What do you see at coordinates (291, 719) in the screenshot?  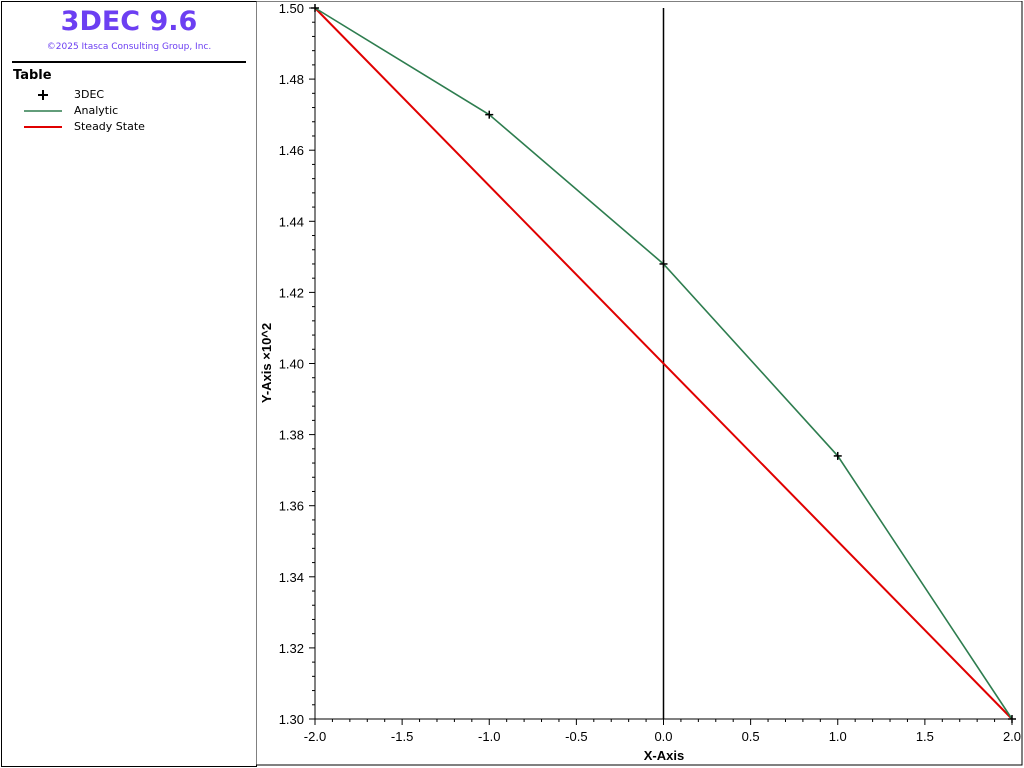 I see `y-tick-label: 1.30` at bounding box center [291, 719].